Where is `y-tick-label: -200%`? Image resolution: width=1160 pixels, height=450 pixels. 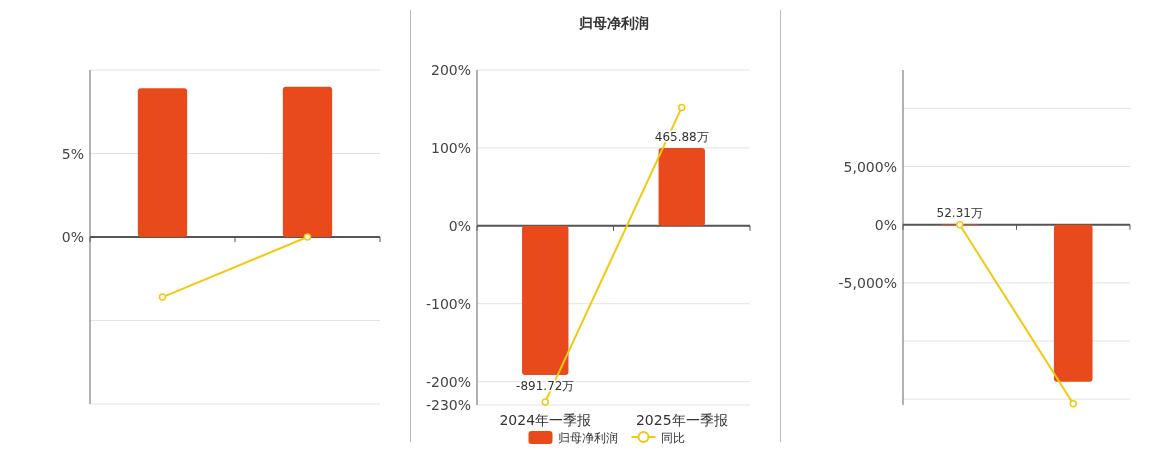
y-tick-label: -200% is located at coordinates (448, 381).